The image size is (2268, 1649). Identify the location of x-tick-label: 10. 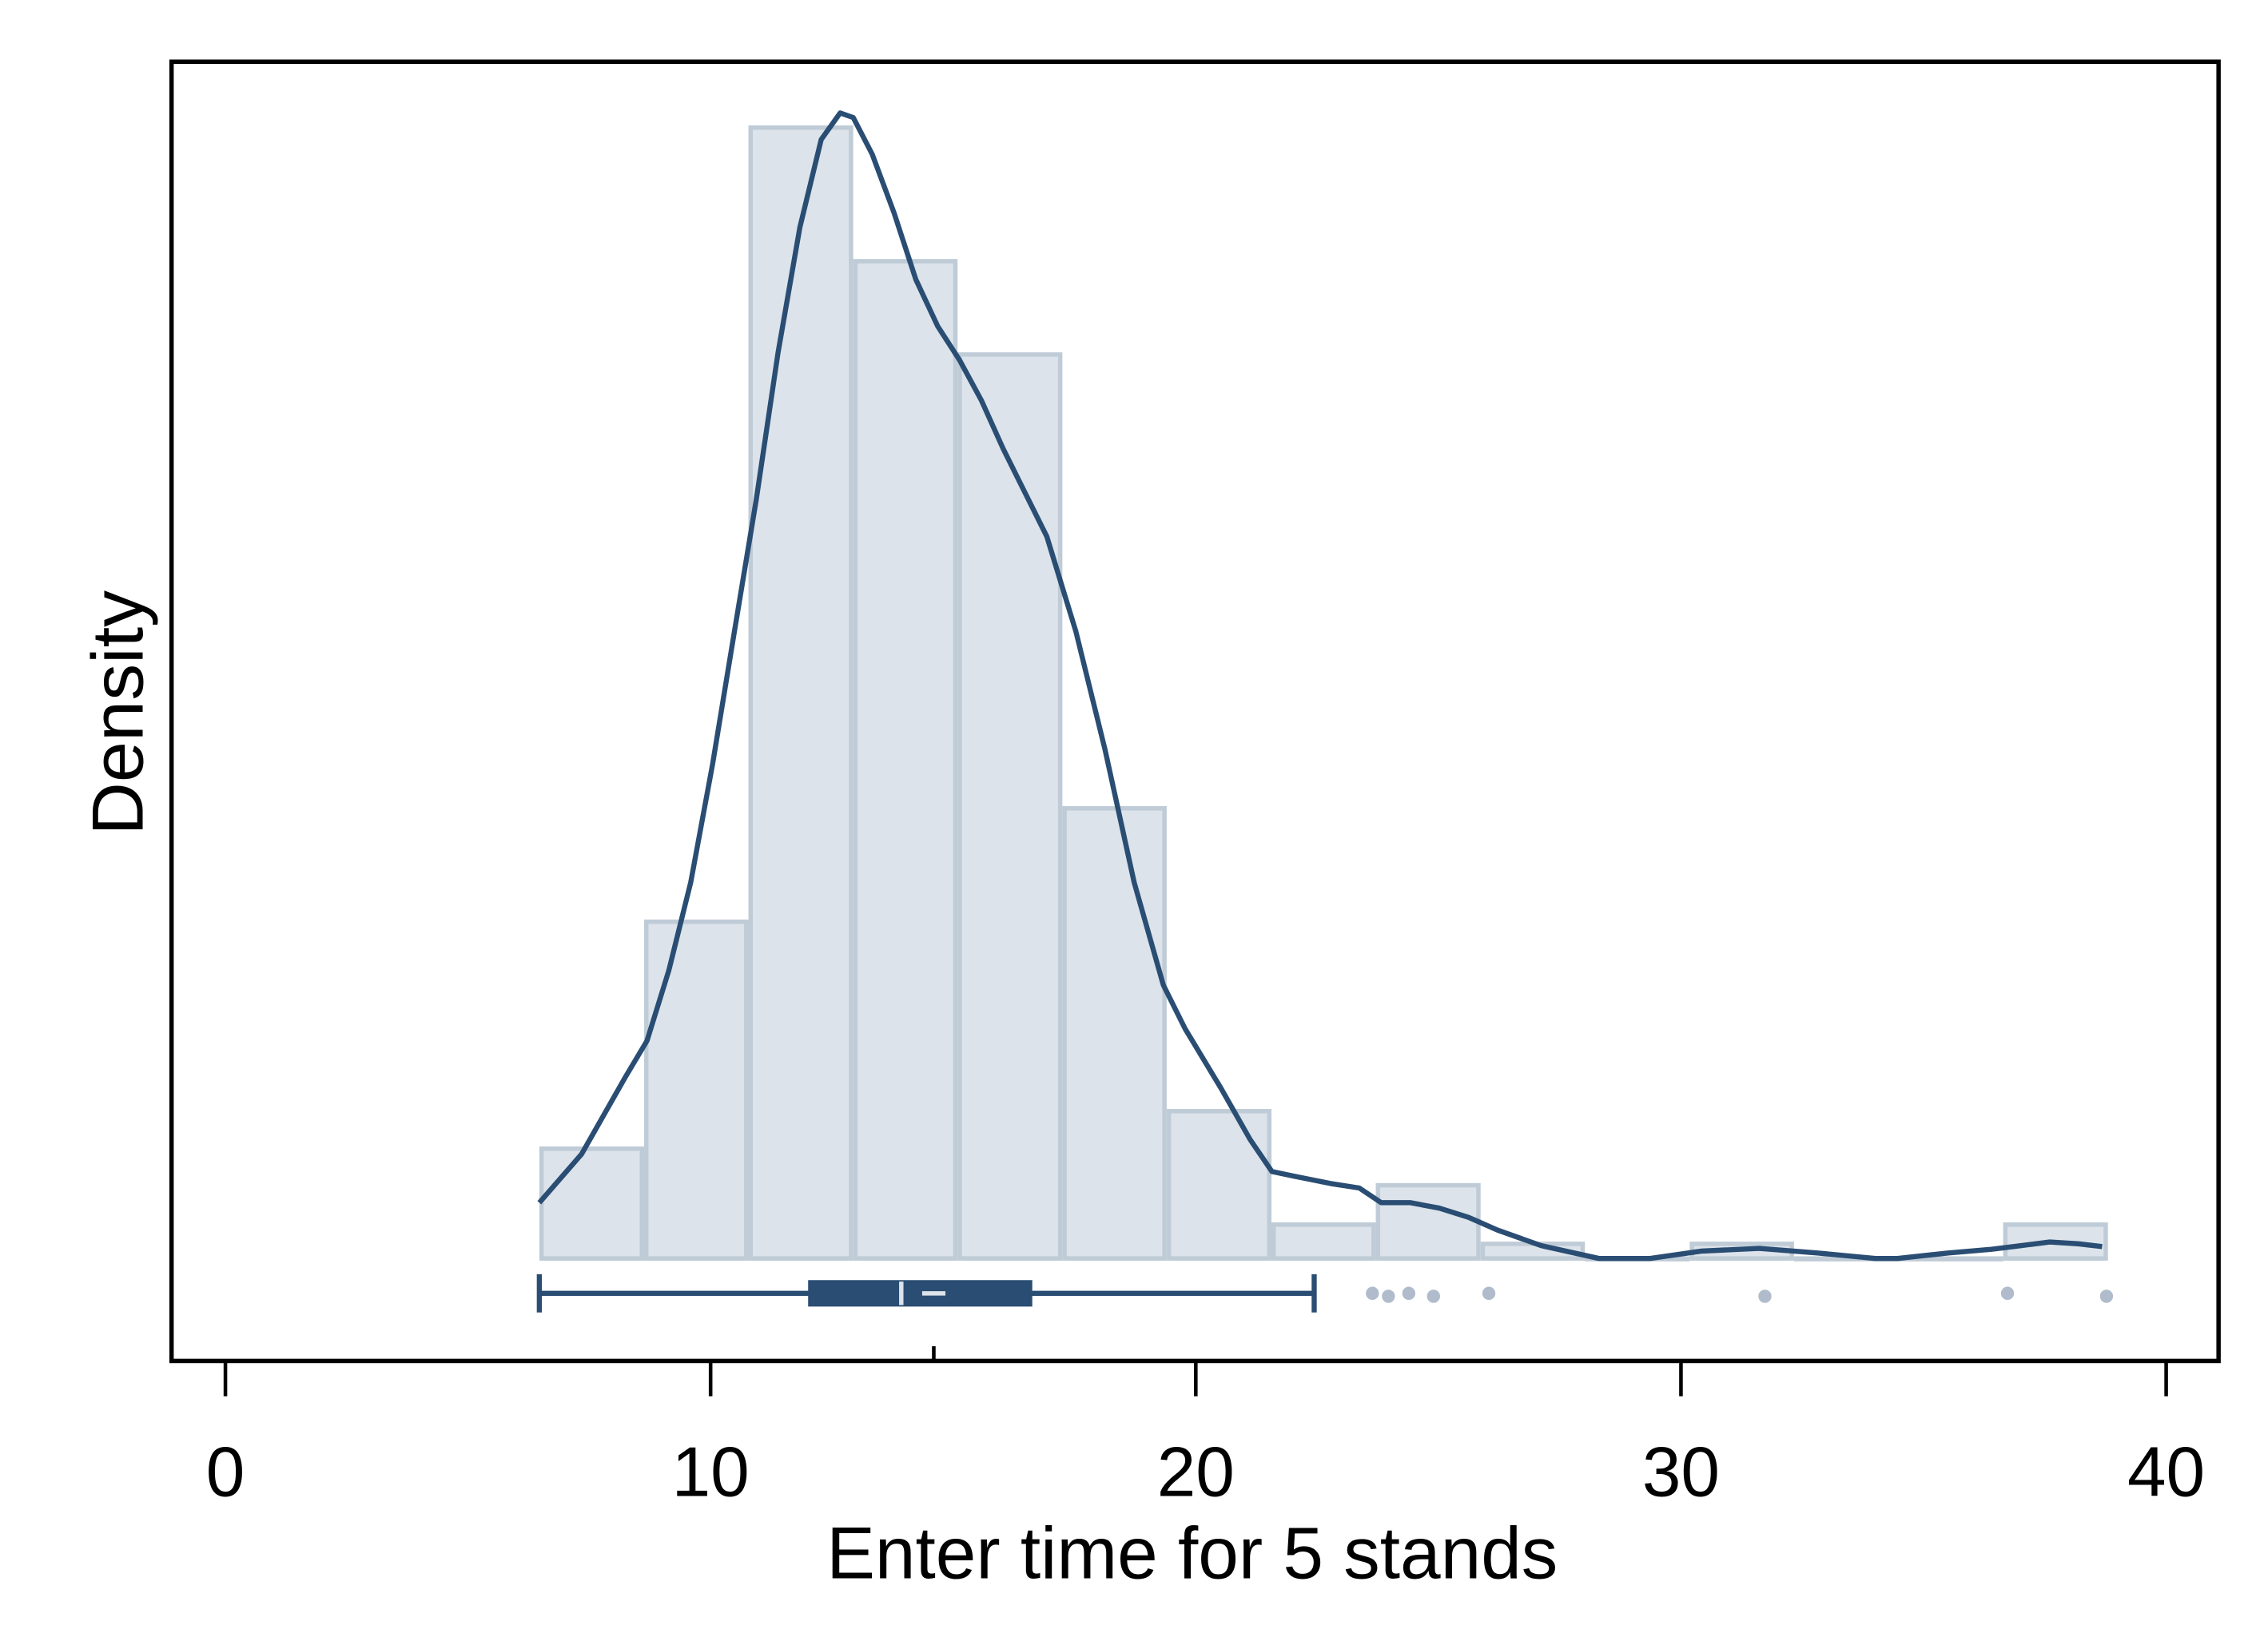
(711, 1472).